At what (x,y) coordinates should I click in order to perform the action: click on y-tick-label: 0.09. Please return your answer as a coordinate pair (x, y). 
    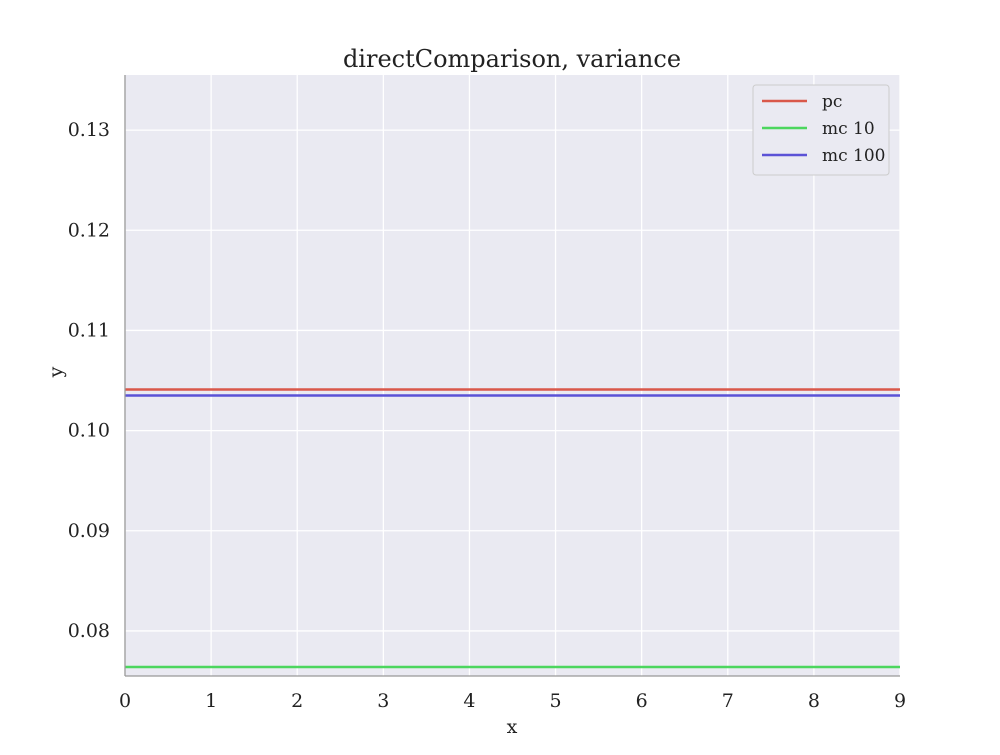
    Looking at the image, I should click on (89, 531).